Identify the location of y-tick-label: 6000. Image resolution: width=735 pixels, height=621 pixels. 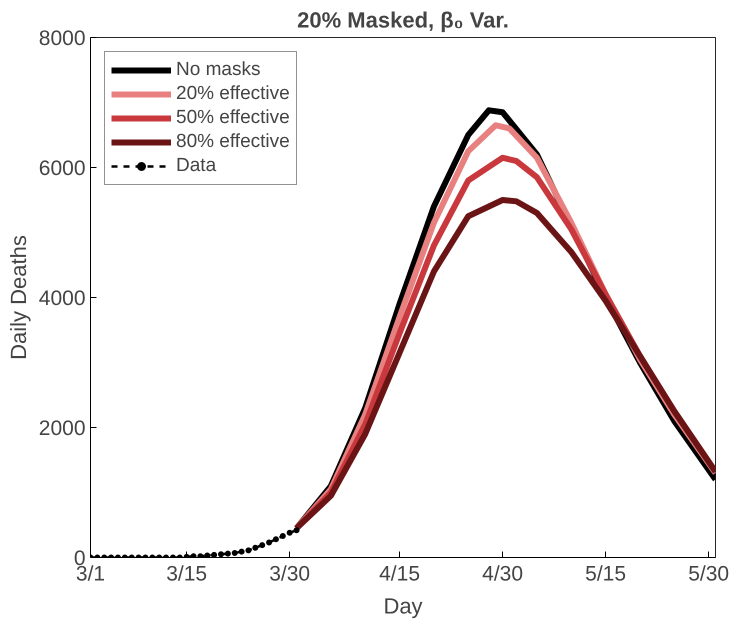
(62, 168).